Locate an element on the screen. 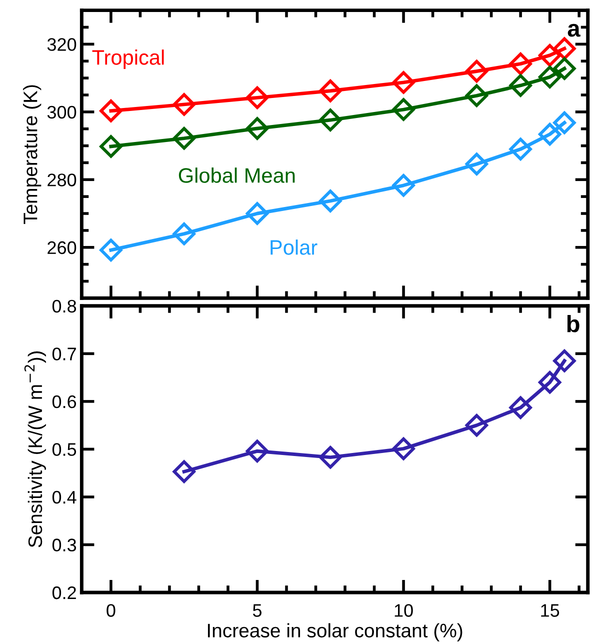  y-axis-title: Sensitivity (K/(W m$^{−2}$)) is located at coordinates (35, 449).